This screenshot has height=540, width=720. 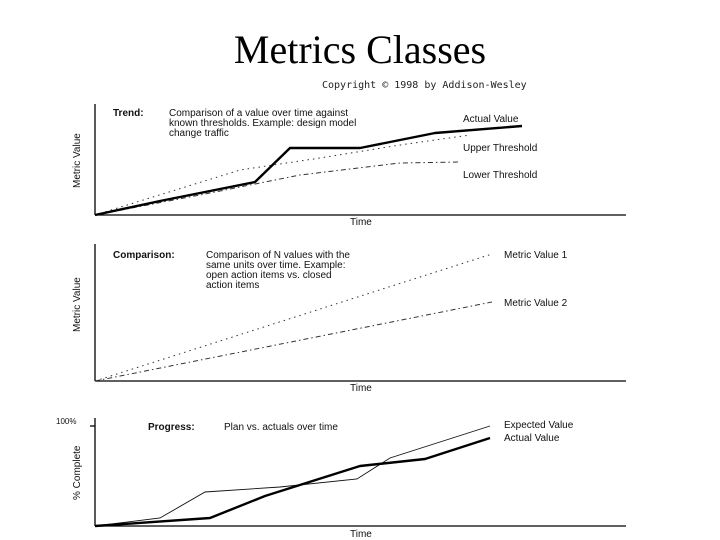 I want to click on copyright-notice: Copyright © 1998 by Addison-Wesley, so click(x=424, y=85).